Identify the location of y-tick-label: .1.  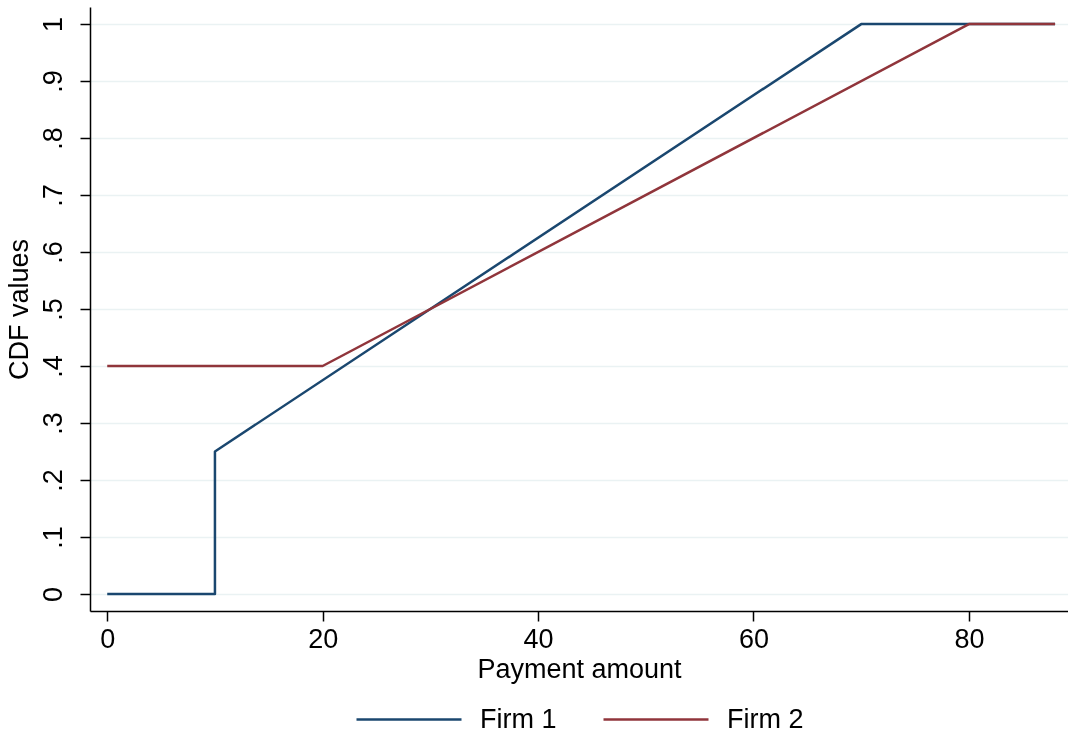
(52, 537).